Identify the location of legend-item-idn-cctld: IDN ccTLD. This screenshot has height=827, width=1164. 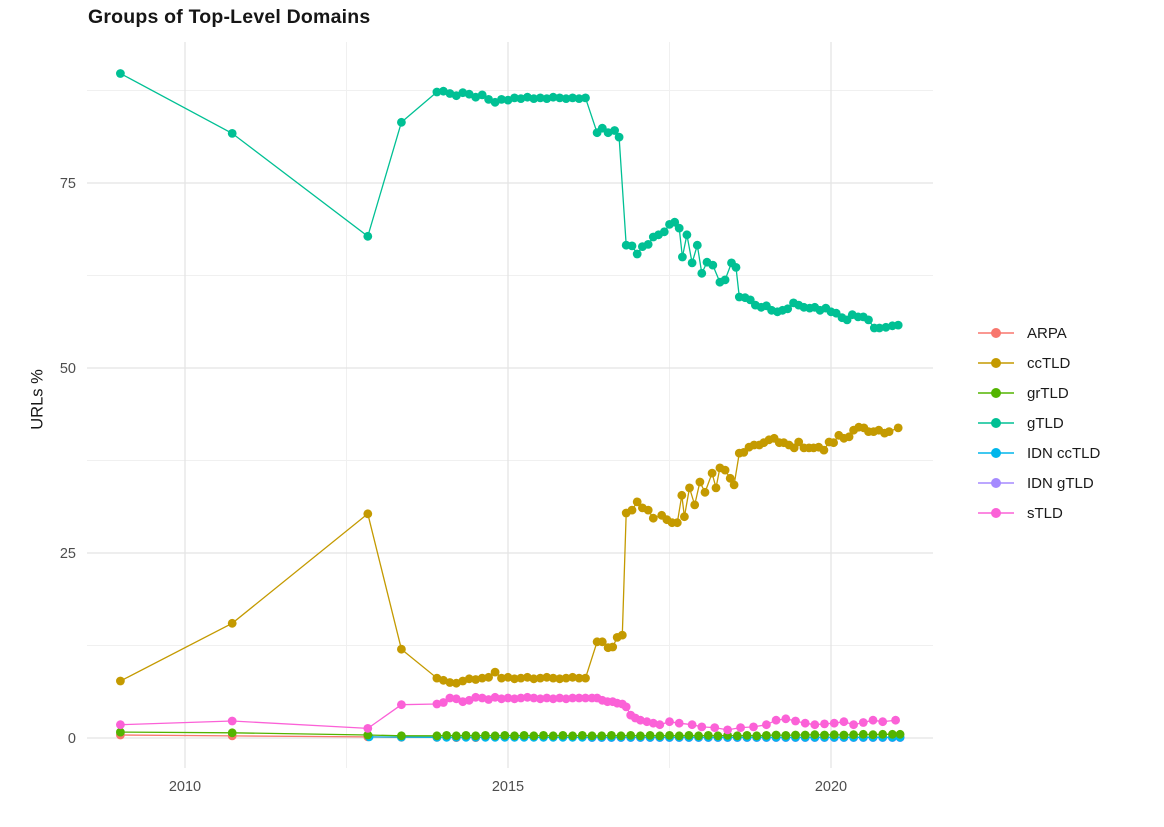
(1039, 453).